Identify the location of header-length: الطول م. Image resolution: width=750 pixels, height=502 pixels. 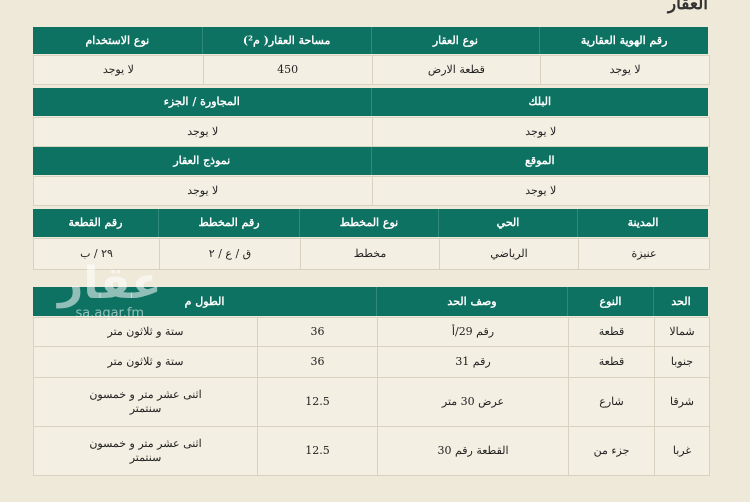
(204, 301).